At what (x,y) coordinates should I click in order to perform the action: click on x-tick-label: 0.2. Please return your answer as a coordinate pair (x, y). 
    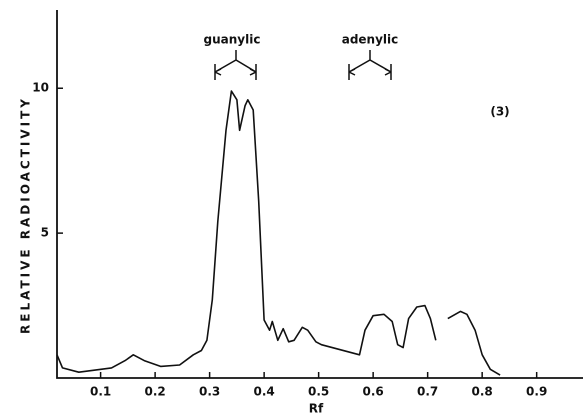
    Looking at the image, I should click on (154, 392).